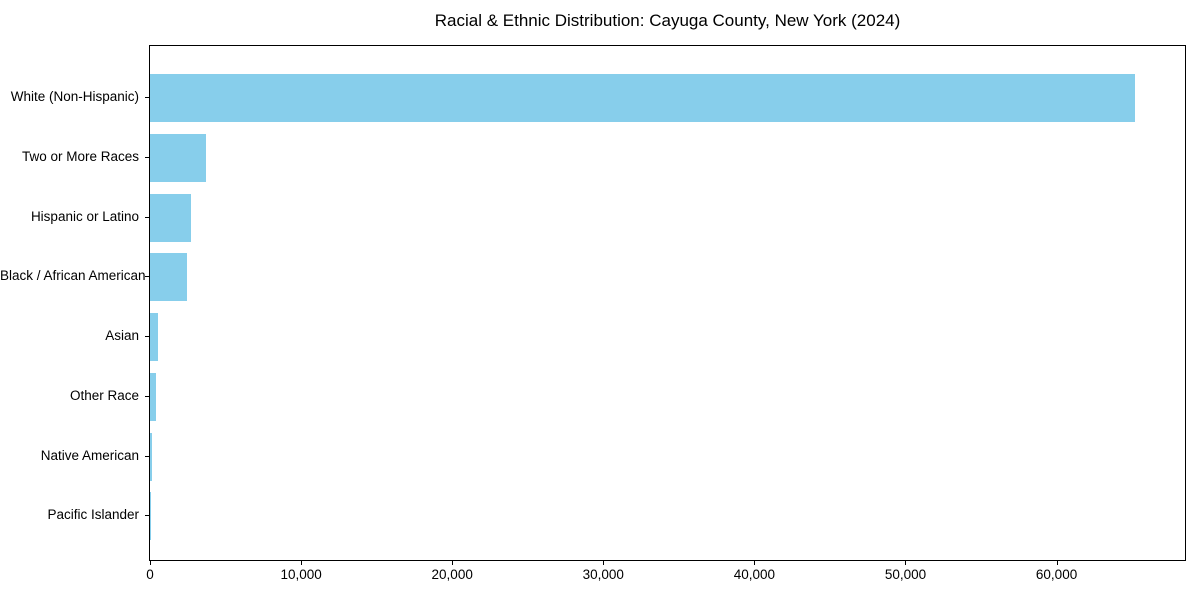 Image resolution: width=1200 pixels, height=600 pixels. I want to click on x-tick-label: 0, so click(150, 574).